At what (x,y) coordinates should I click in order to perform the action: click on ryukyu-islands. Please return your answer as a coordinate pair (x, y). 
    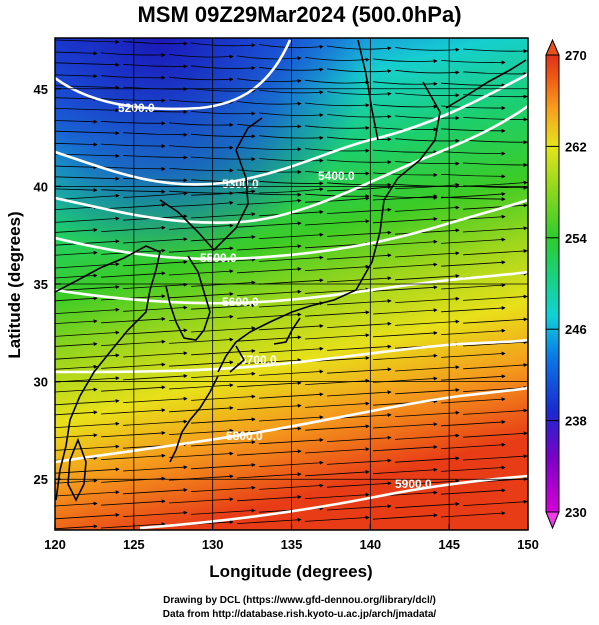
    Looking at the image, I should click on (194, 419).